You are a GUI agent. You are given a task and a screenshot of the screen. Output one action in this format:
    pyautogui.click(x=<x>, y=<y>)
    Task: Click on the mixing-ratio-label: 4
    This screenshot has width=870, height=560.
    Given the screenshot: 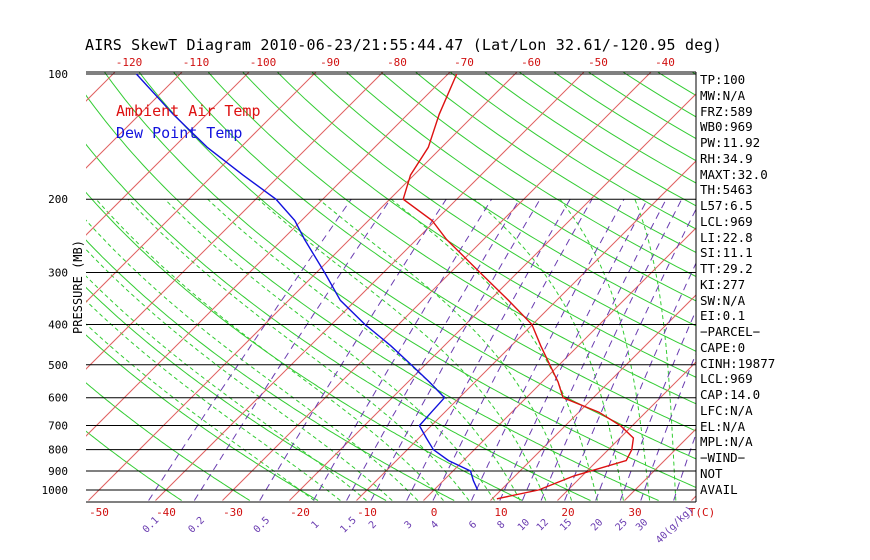 What is the action you would take?
    pyautogui.click(x=435, y=525)
    